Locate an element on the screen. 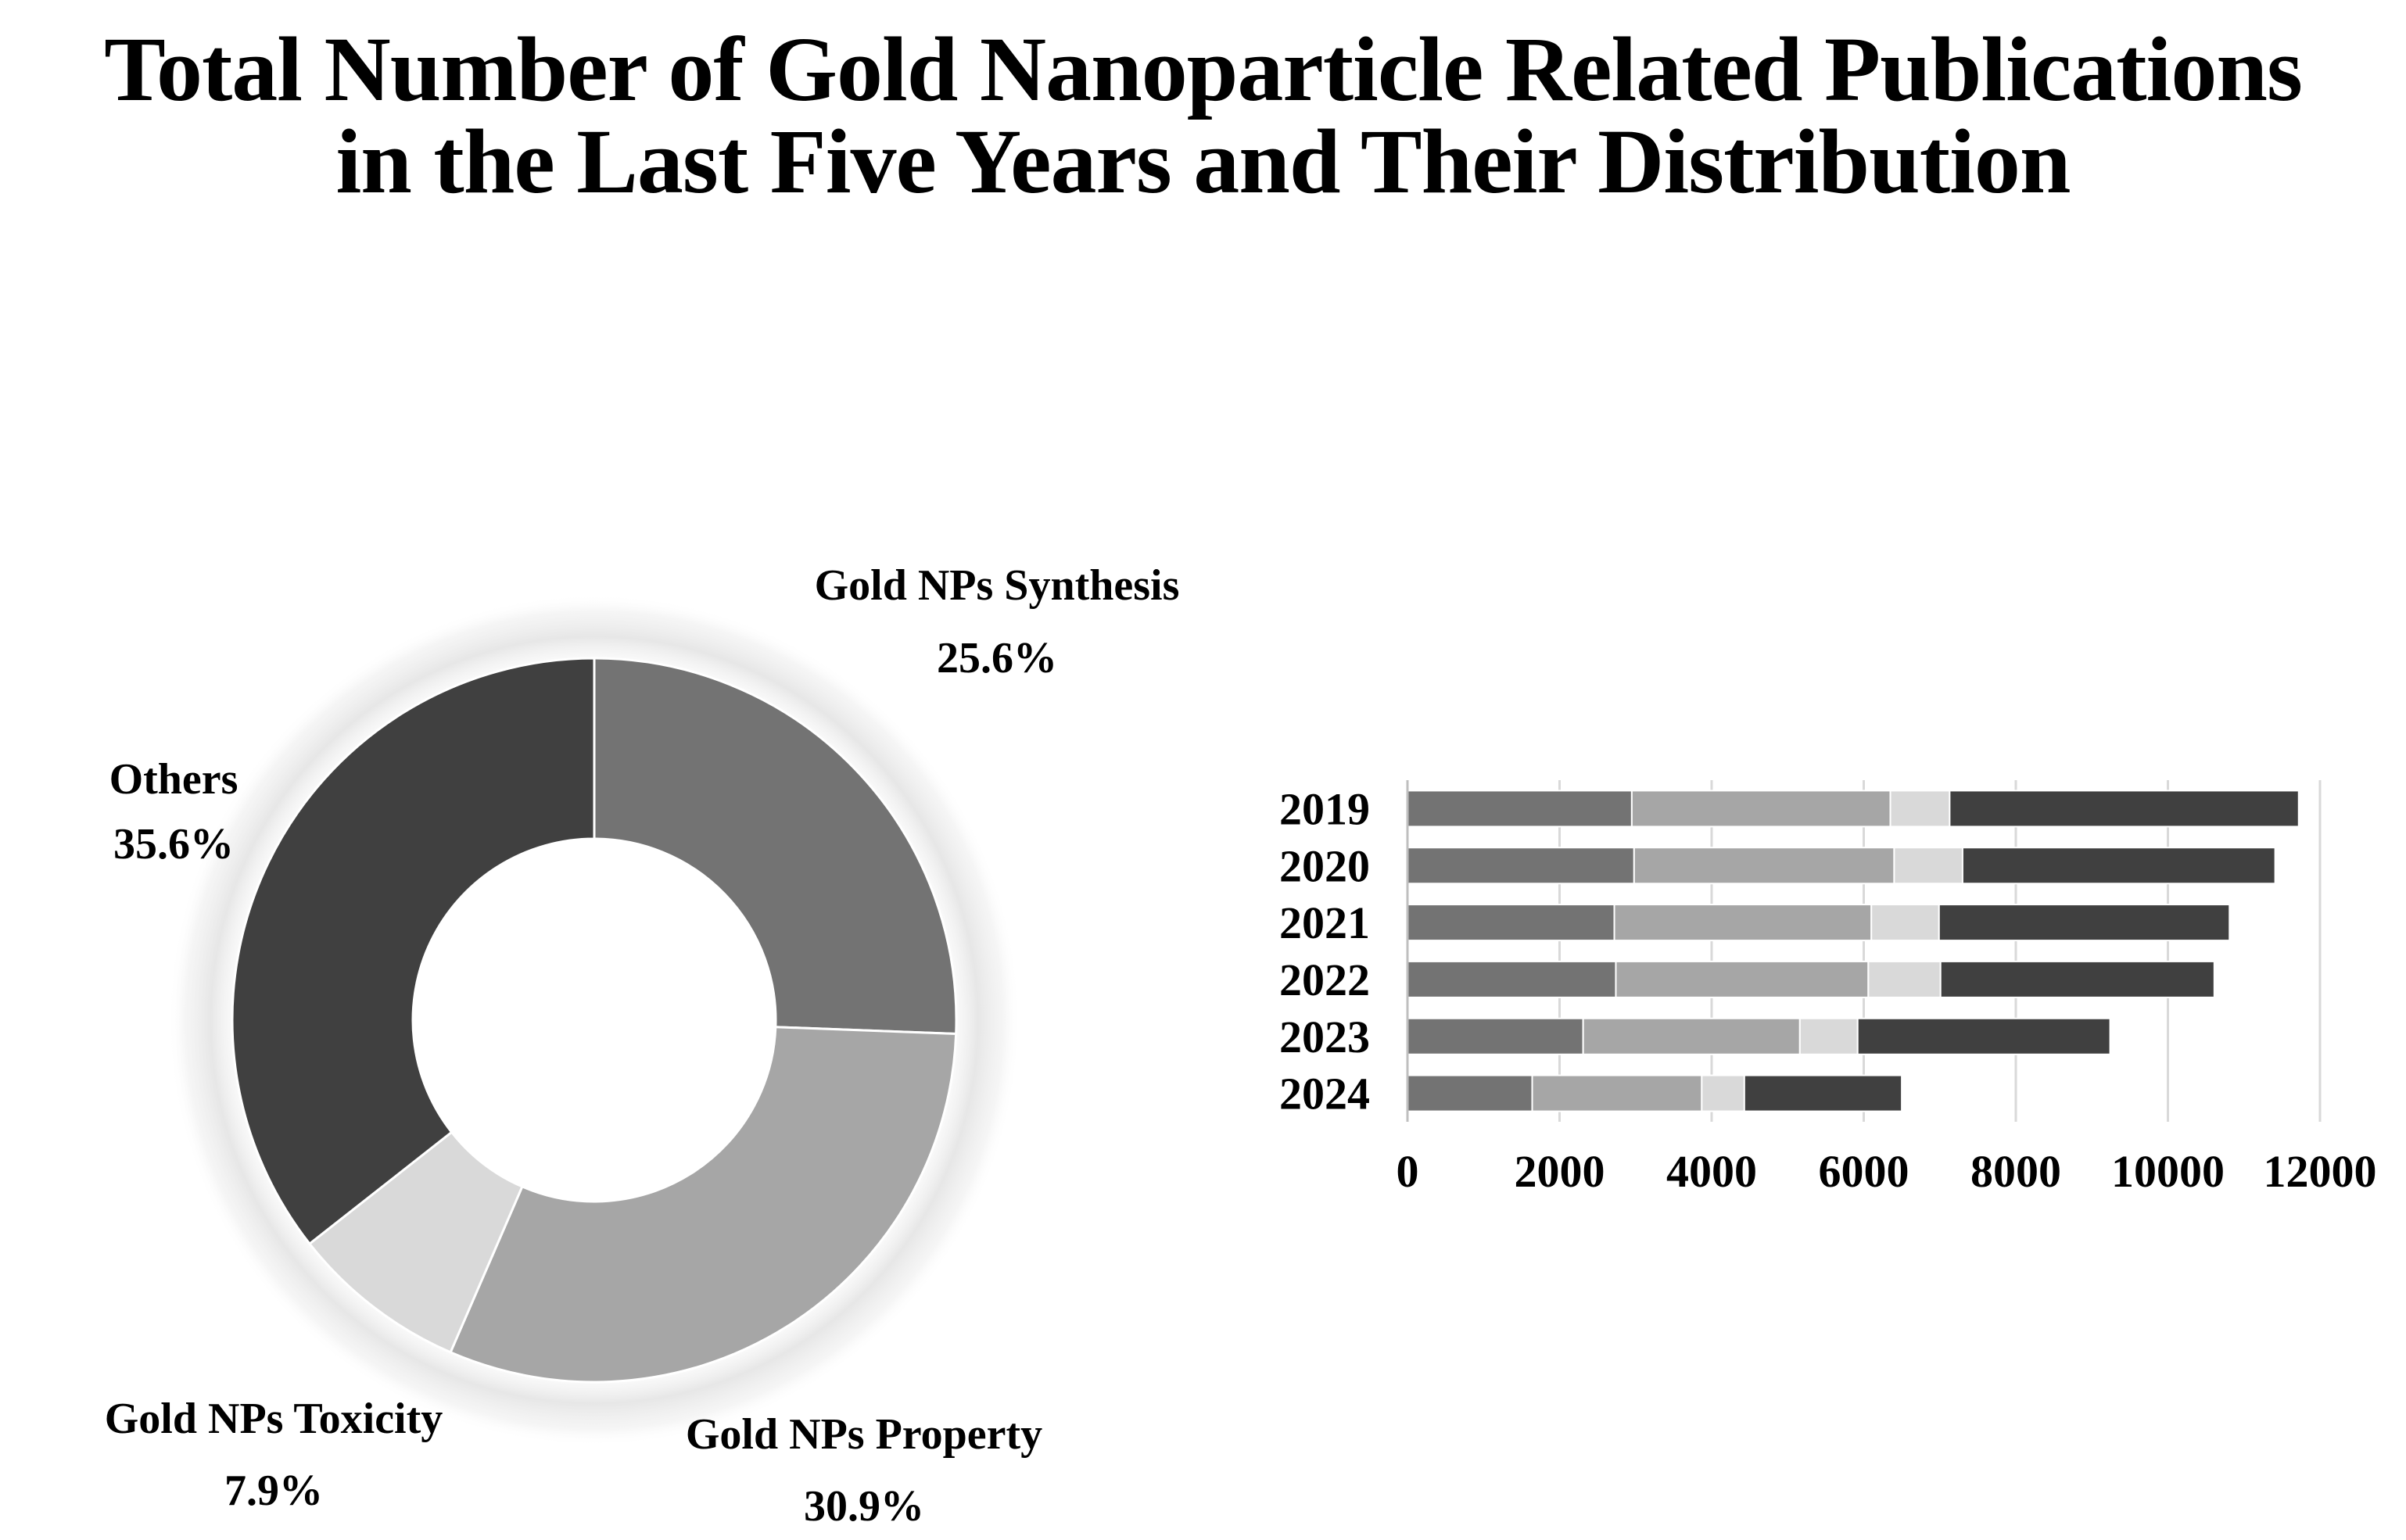  bar-2021-gold-nps-property is located at coordinates (1743, 923).